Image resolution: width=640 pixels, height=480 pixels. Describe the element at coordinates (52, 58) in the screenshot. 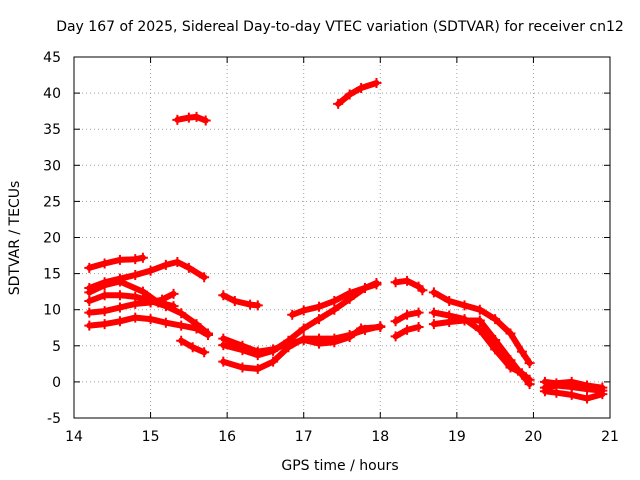

I see `y-tick-label: 45` at that location.